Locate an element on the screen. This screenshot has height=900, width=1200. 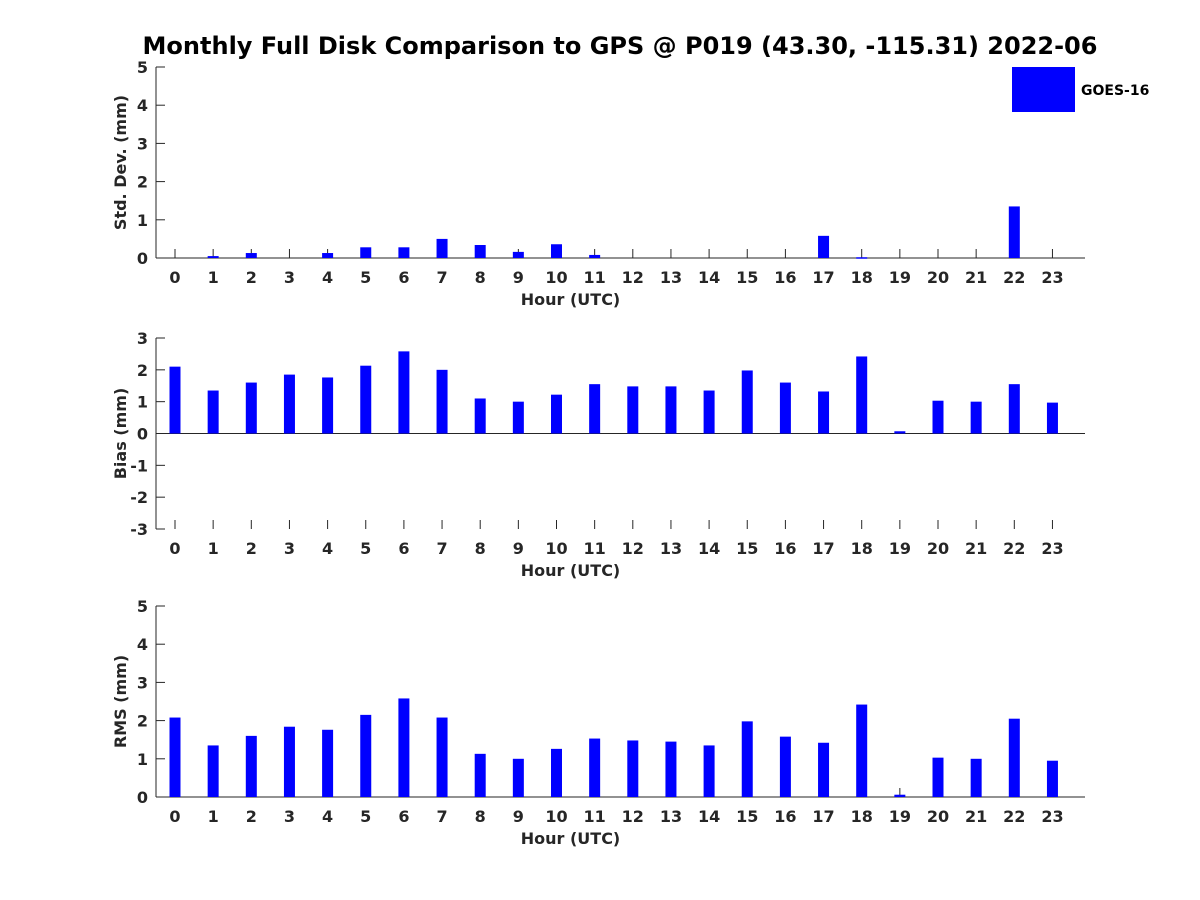
std-dev-y-tick-label: 2 is located at coordinates (142, 182).